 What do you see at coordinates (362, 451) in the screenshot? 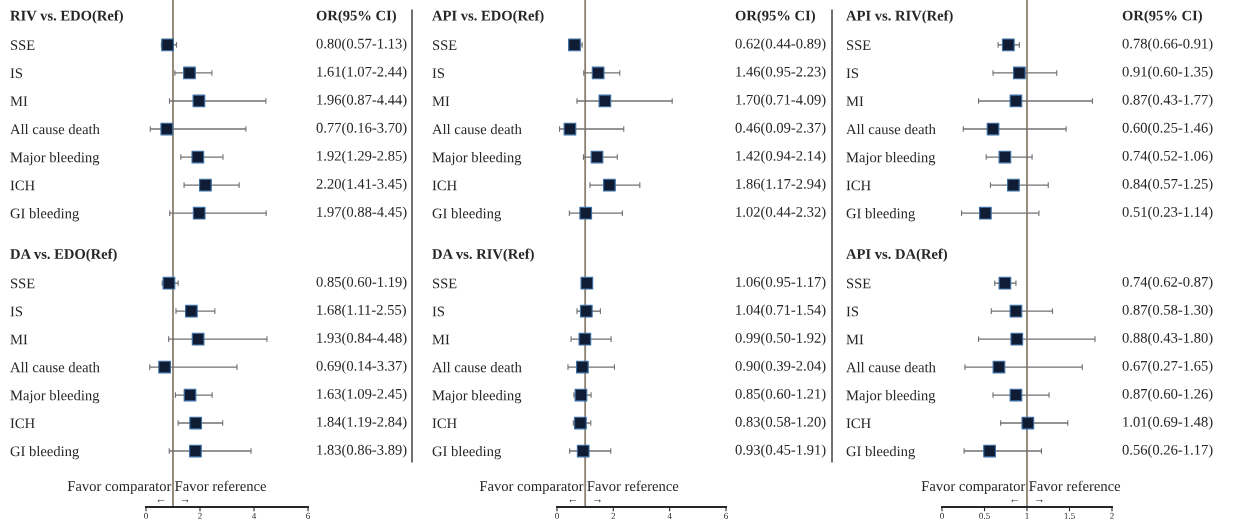
I see `data-label: 1.83(0.86-3.89)` at bounding box center [362, 451].